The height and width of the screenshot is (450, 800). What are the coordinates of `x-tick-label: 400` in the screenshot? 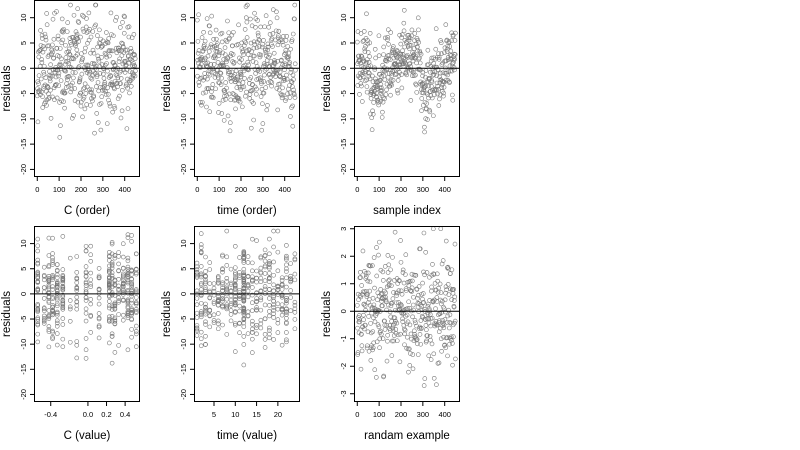 It's located at (124, 189).